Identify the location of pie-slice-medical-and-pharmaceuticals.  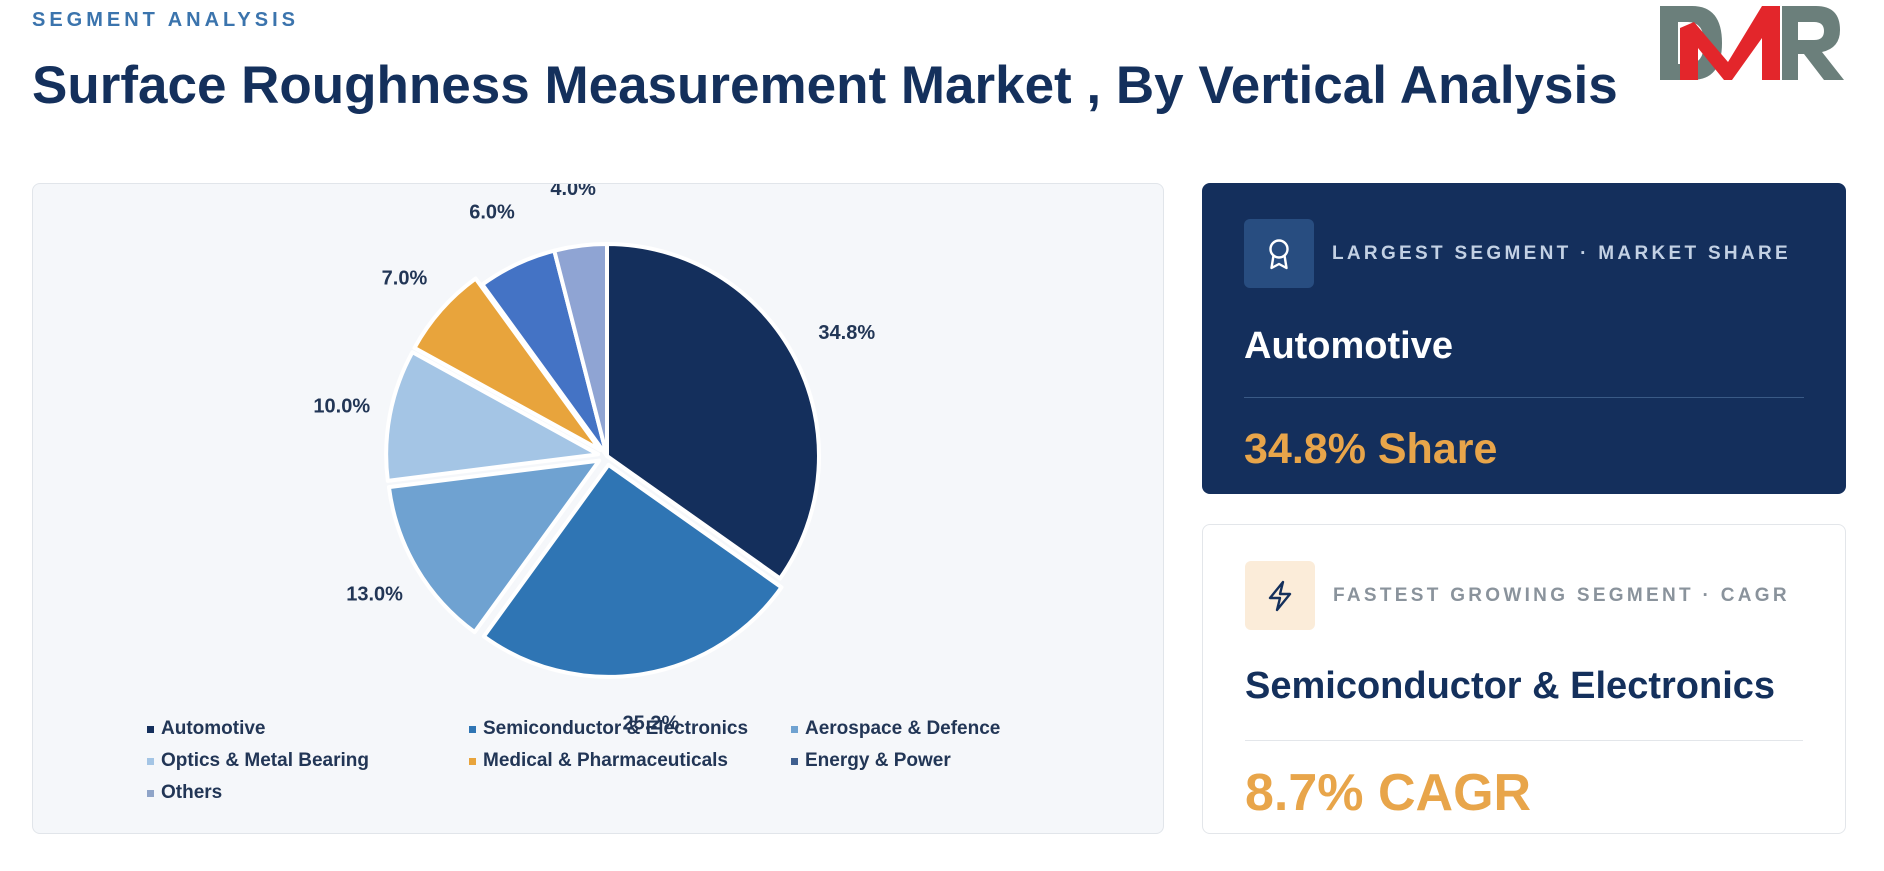
(507, 364).